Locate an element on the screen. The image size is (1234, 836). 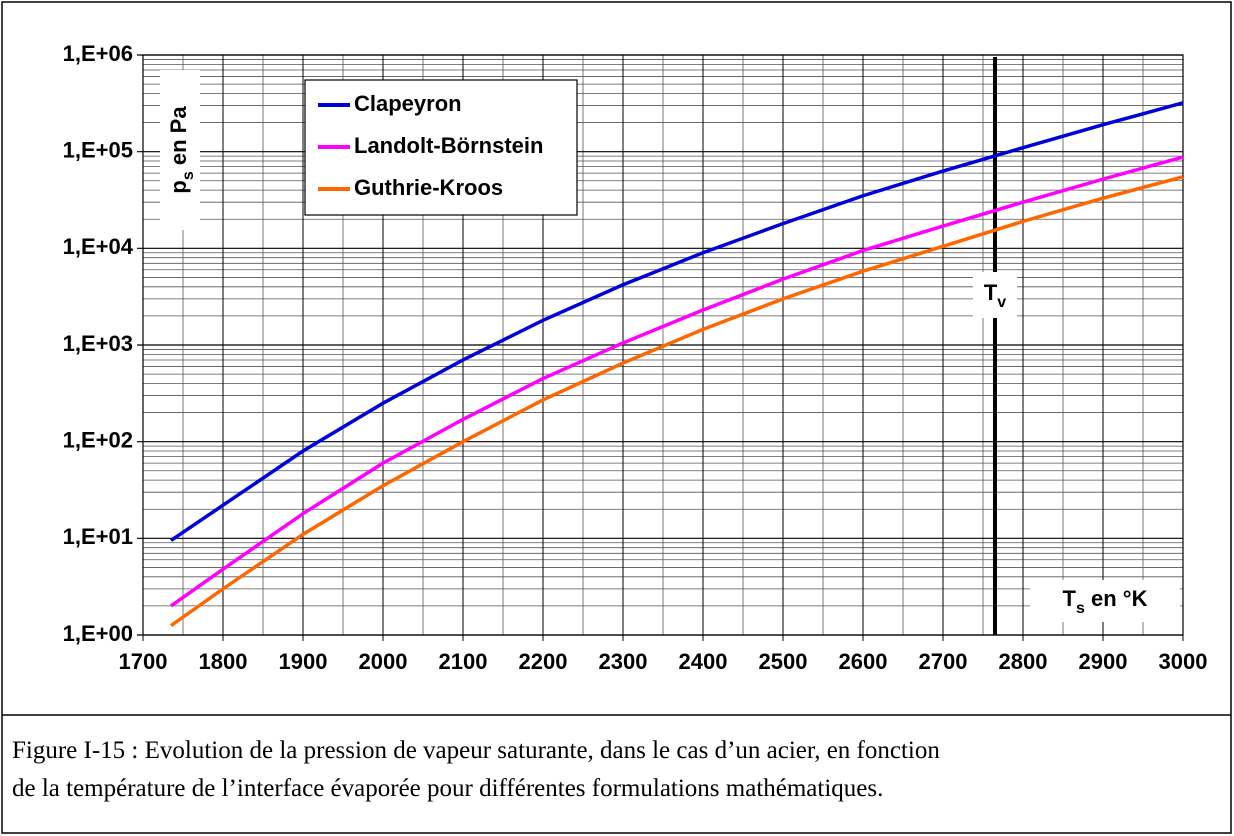
x-tick-label: 2000 is located at coordinates (383, 661).